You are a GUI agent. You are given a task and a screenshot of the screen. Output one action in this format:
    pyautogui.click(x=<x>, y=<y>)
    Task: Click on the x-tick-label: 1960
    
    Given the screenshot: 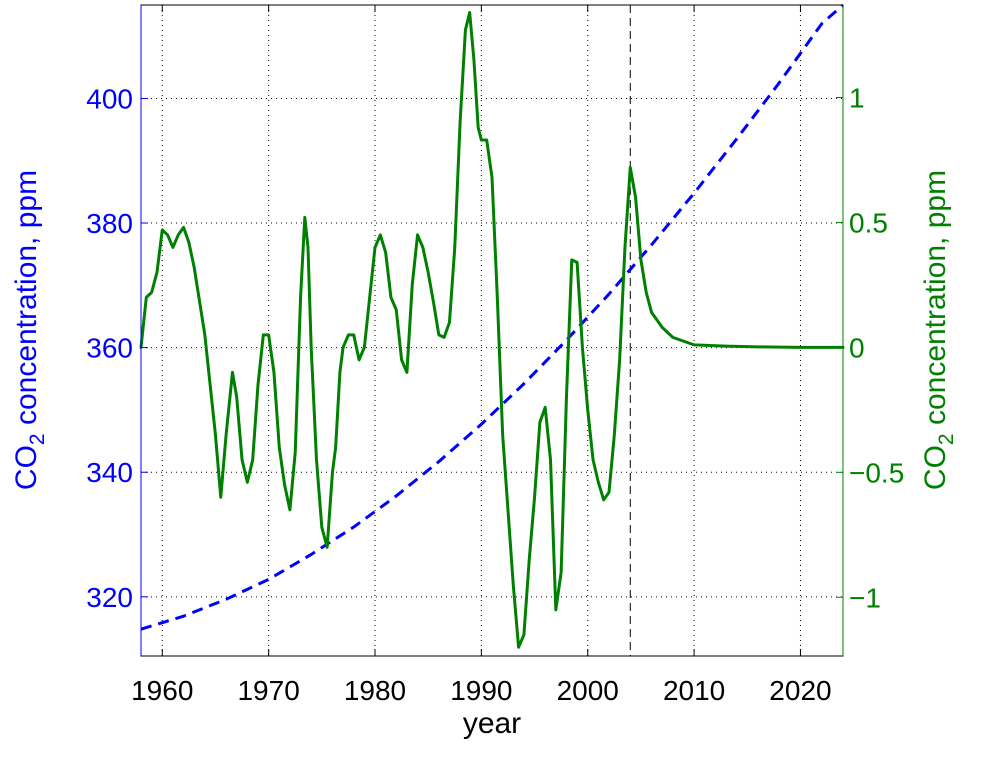 What is the action you would take?
    pyautogui.click(x=162, y=690)
    